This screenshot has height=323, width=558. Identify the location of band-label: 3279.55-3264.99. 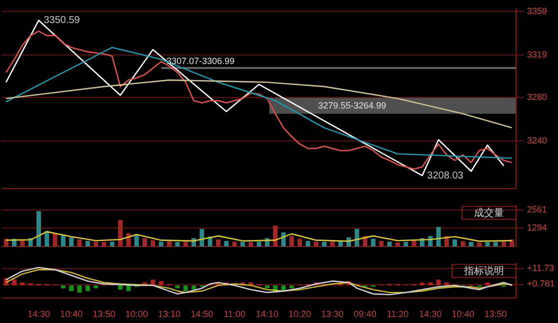
(352, 105).